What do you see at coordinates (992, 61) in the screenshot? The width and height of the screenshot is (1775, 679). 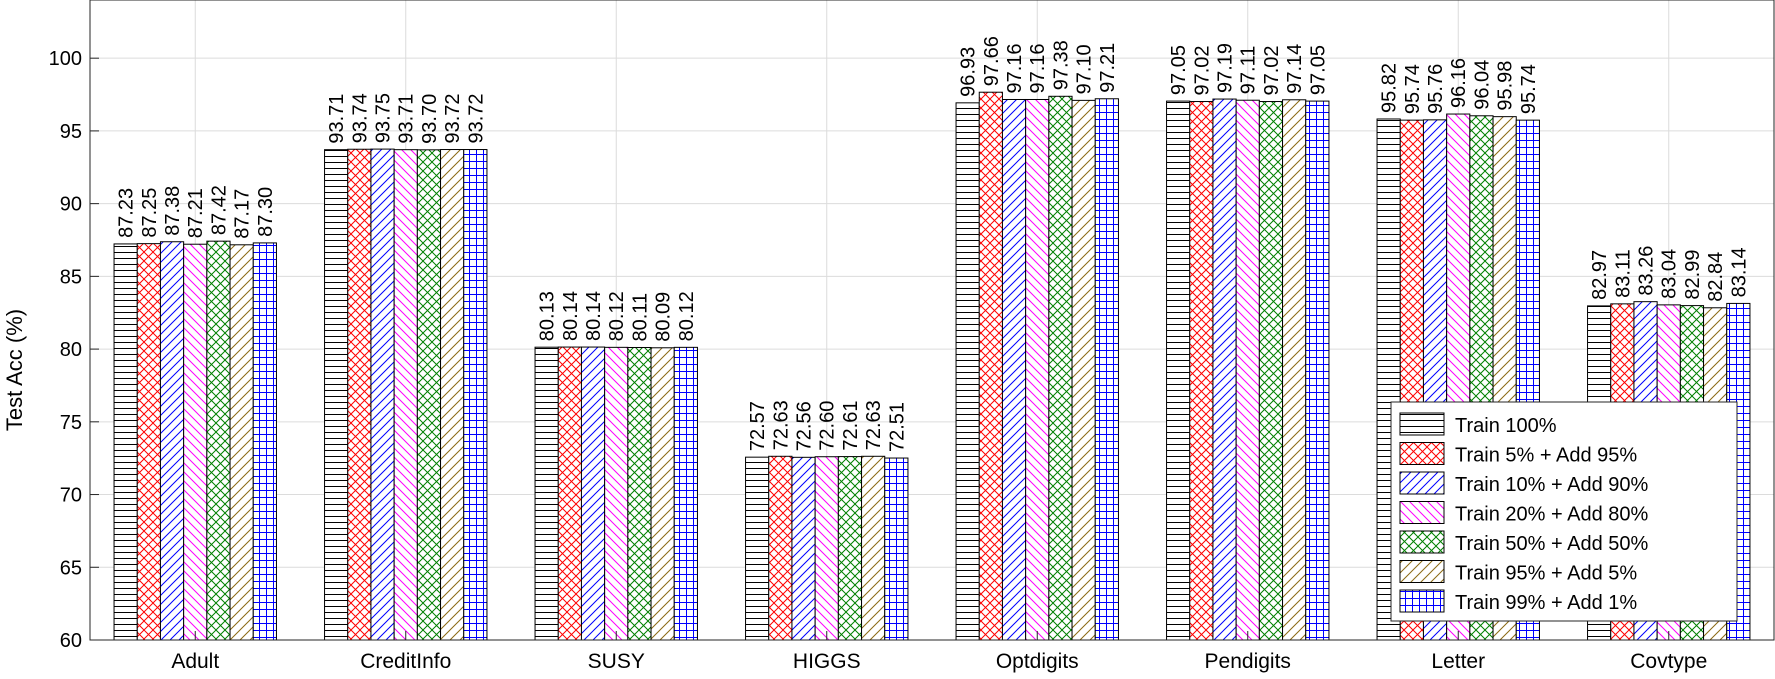 I see `data-label: 97.66` at bounding box center [992, 61].